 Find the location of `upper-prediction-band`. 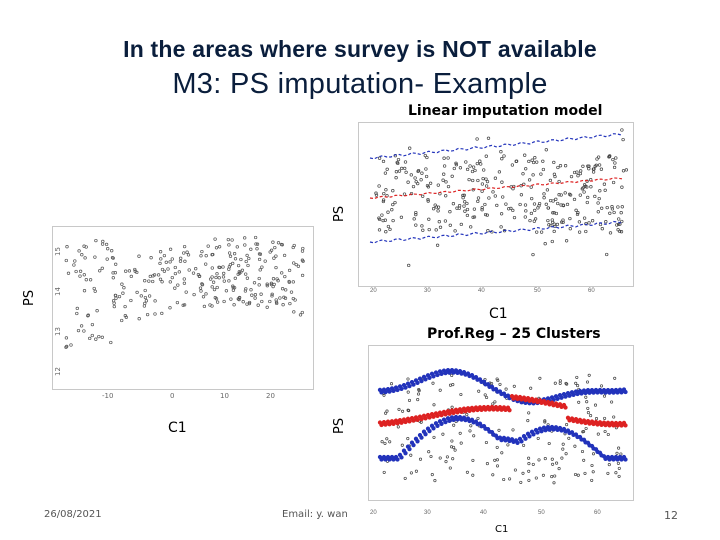

upper-prediction-band is located at coordinates (496, 146).